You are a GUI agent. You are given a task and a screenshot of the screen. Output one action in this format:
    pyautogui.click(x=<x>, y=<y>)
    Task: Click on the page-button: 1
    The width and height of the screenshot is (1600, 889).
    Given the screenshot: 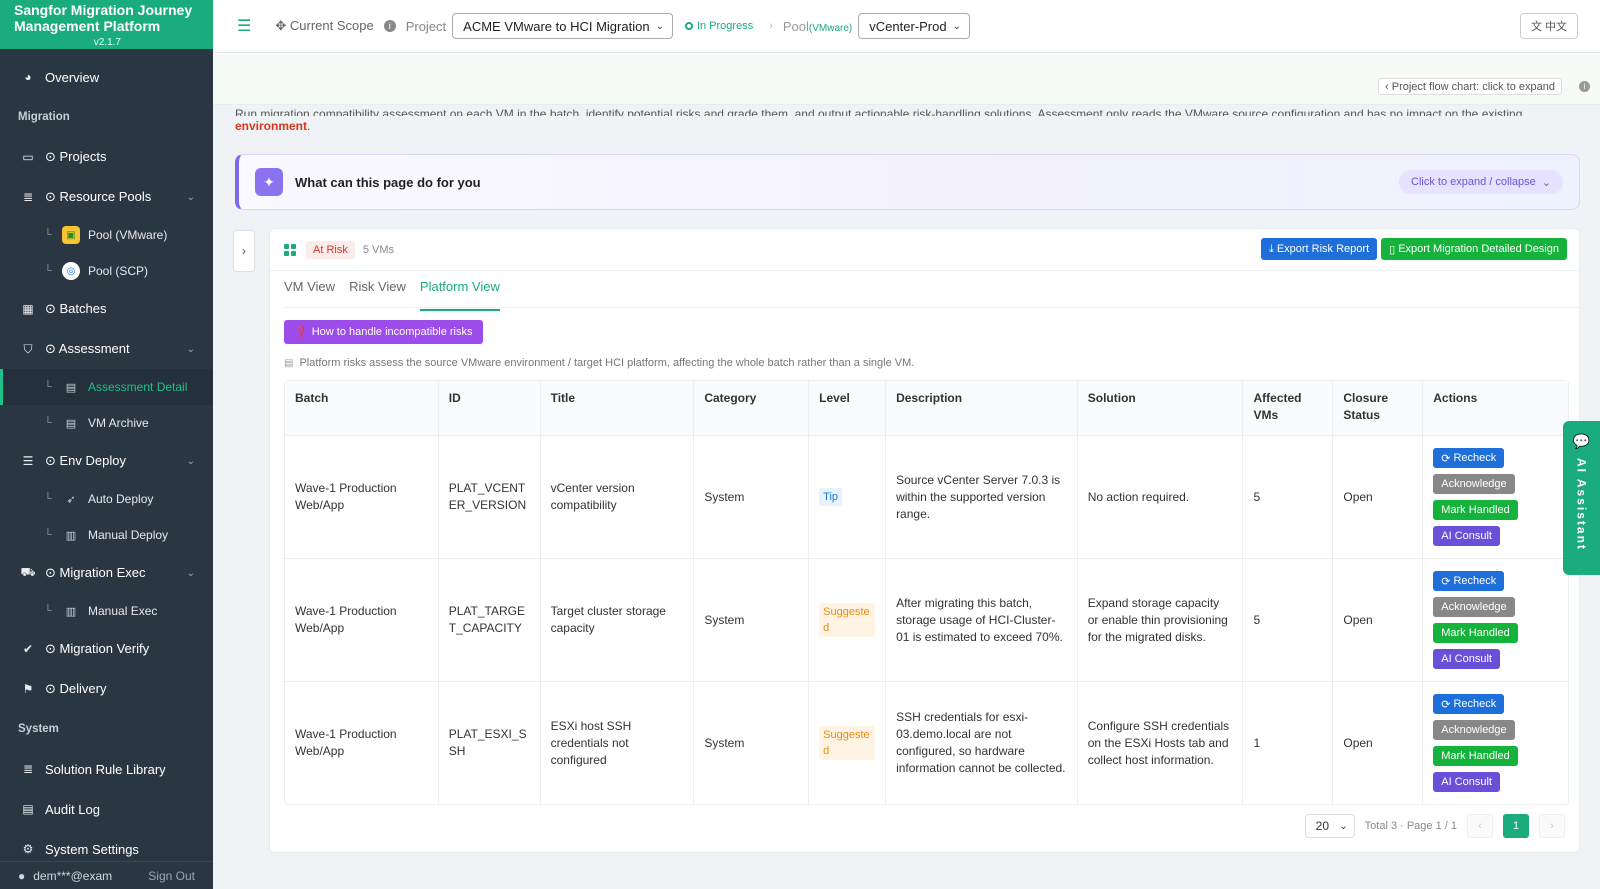 What is the action you would take?
    pyautogui.click(x=1516, y=826)
    